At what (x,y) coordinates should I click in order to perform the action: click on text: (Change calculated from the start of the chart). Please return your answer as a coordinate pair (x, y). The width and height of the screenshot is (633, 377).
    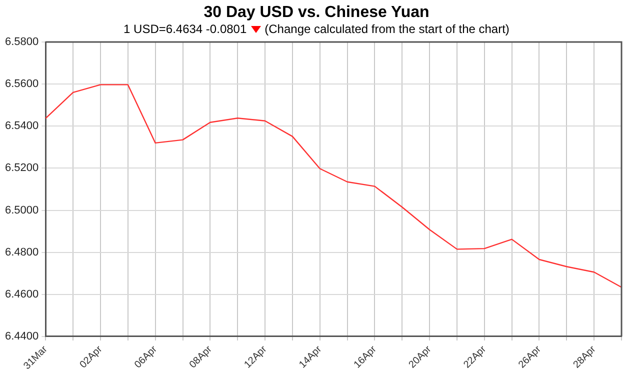
    Looking at the image, I should click on (387, 29).